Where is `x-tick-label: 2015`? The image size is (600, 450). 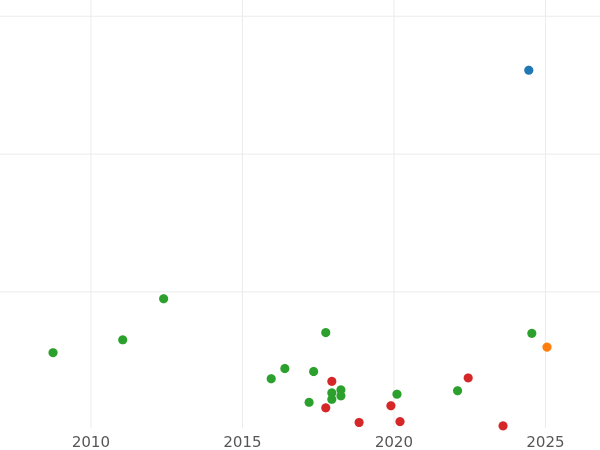
x-tick-label: 2015 is located at coordinates (242, 441).